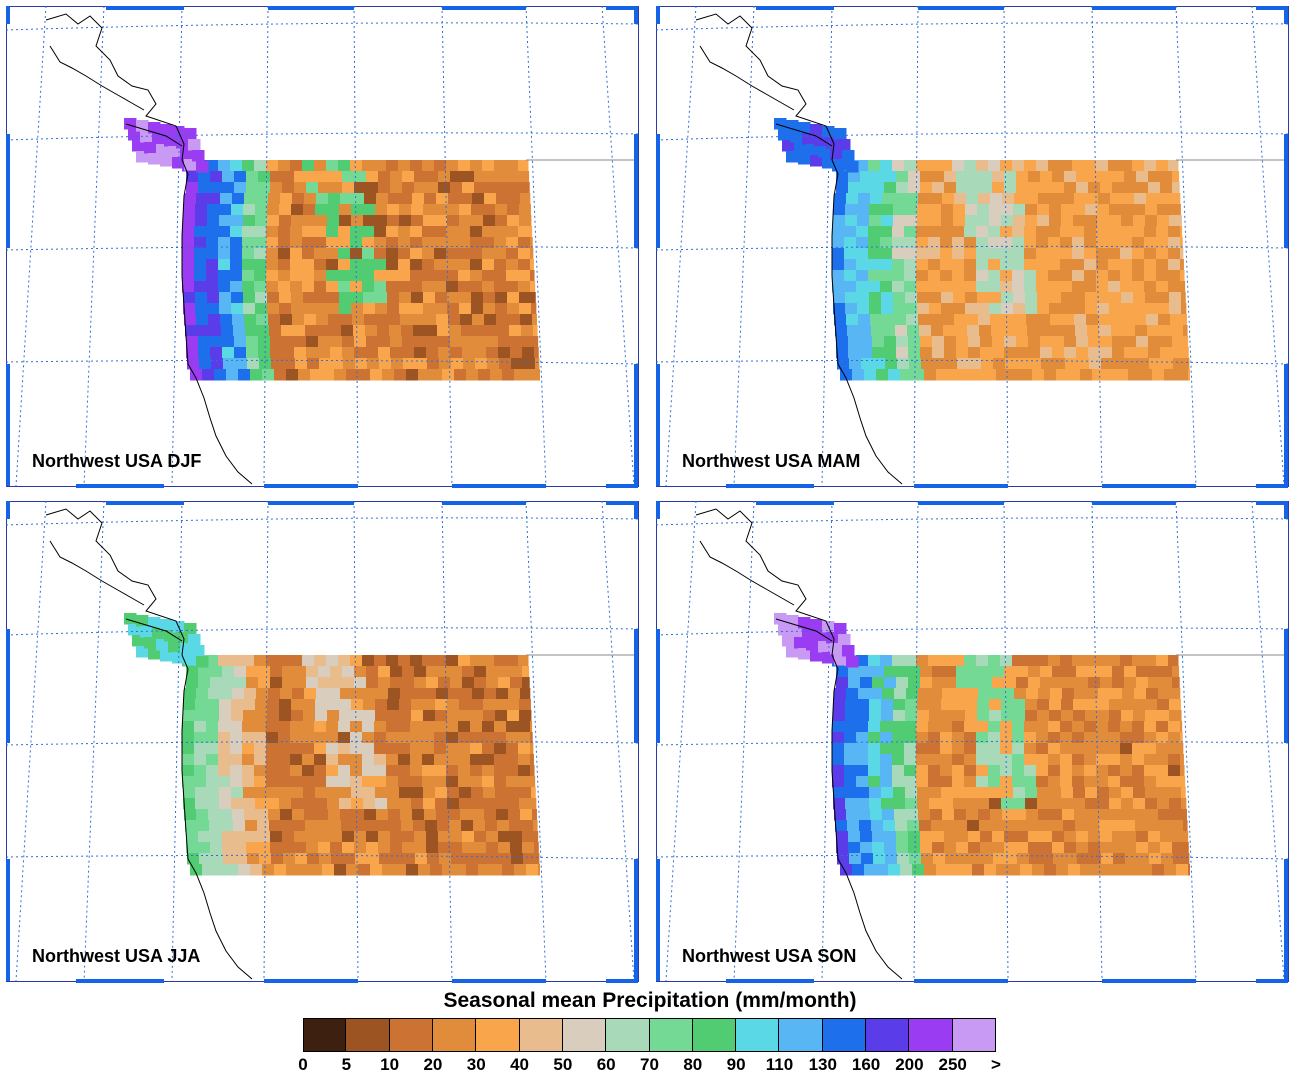 The image size is (1300, 1077). I want to click on legend-swatch, so click(454, 1035).